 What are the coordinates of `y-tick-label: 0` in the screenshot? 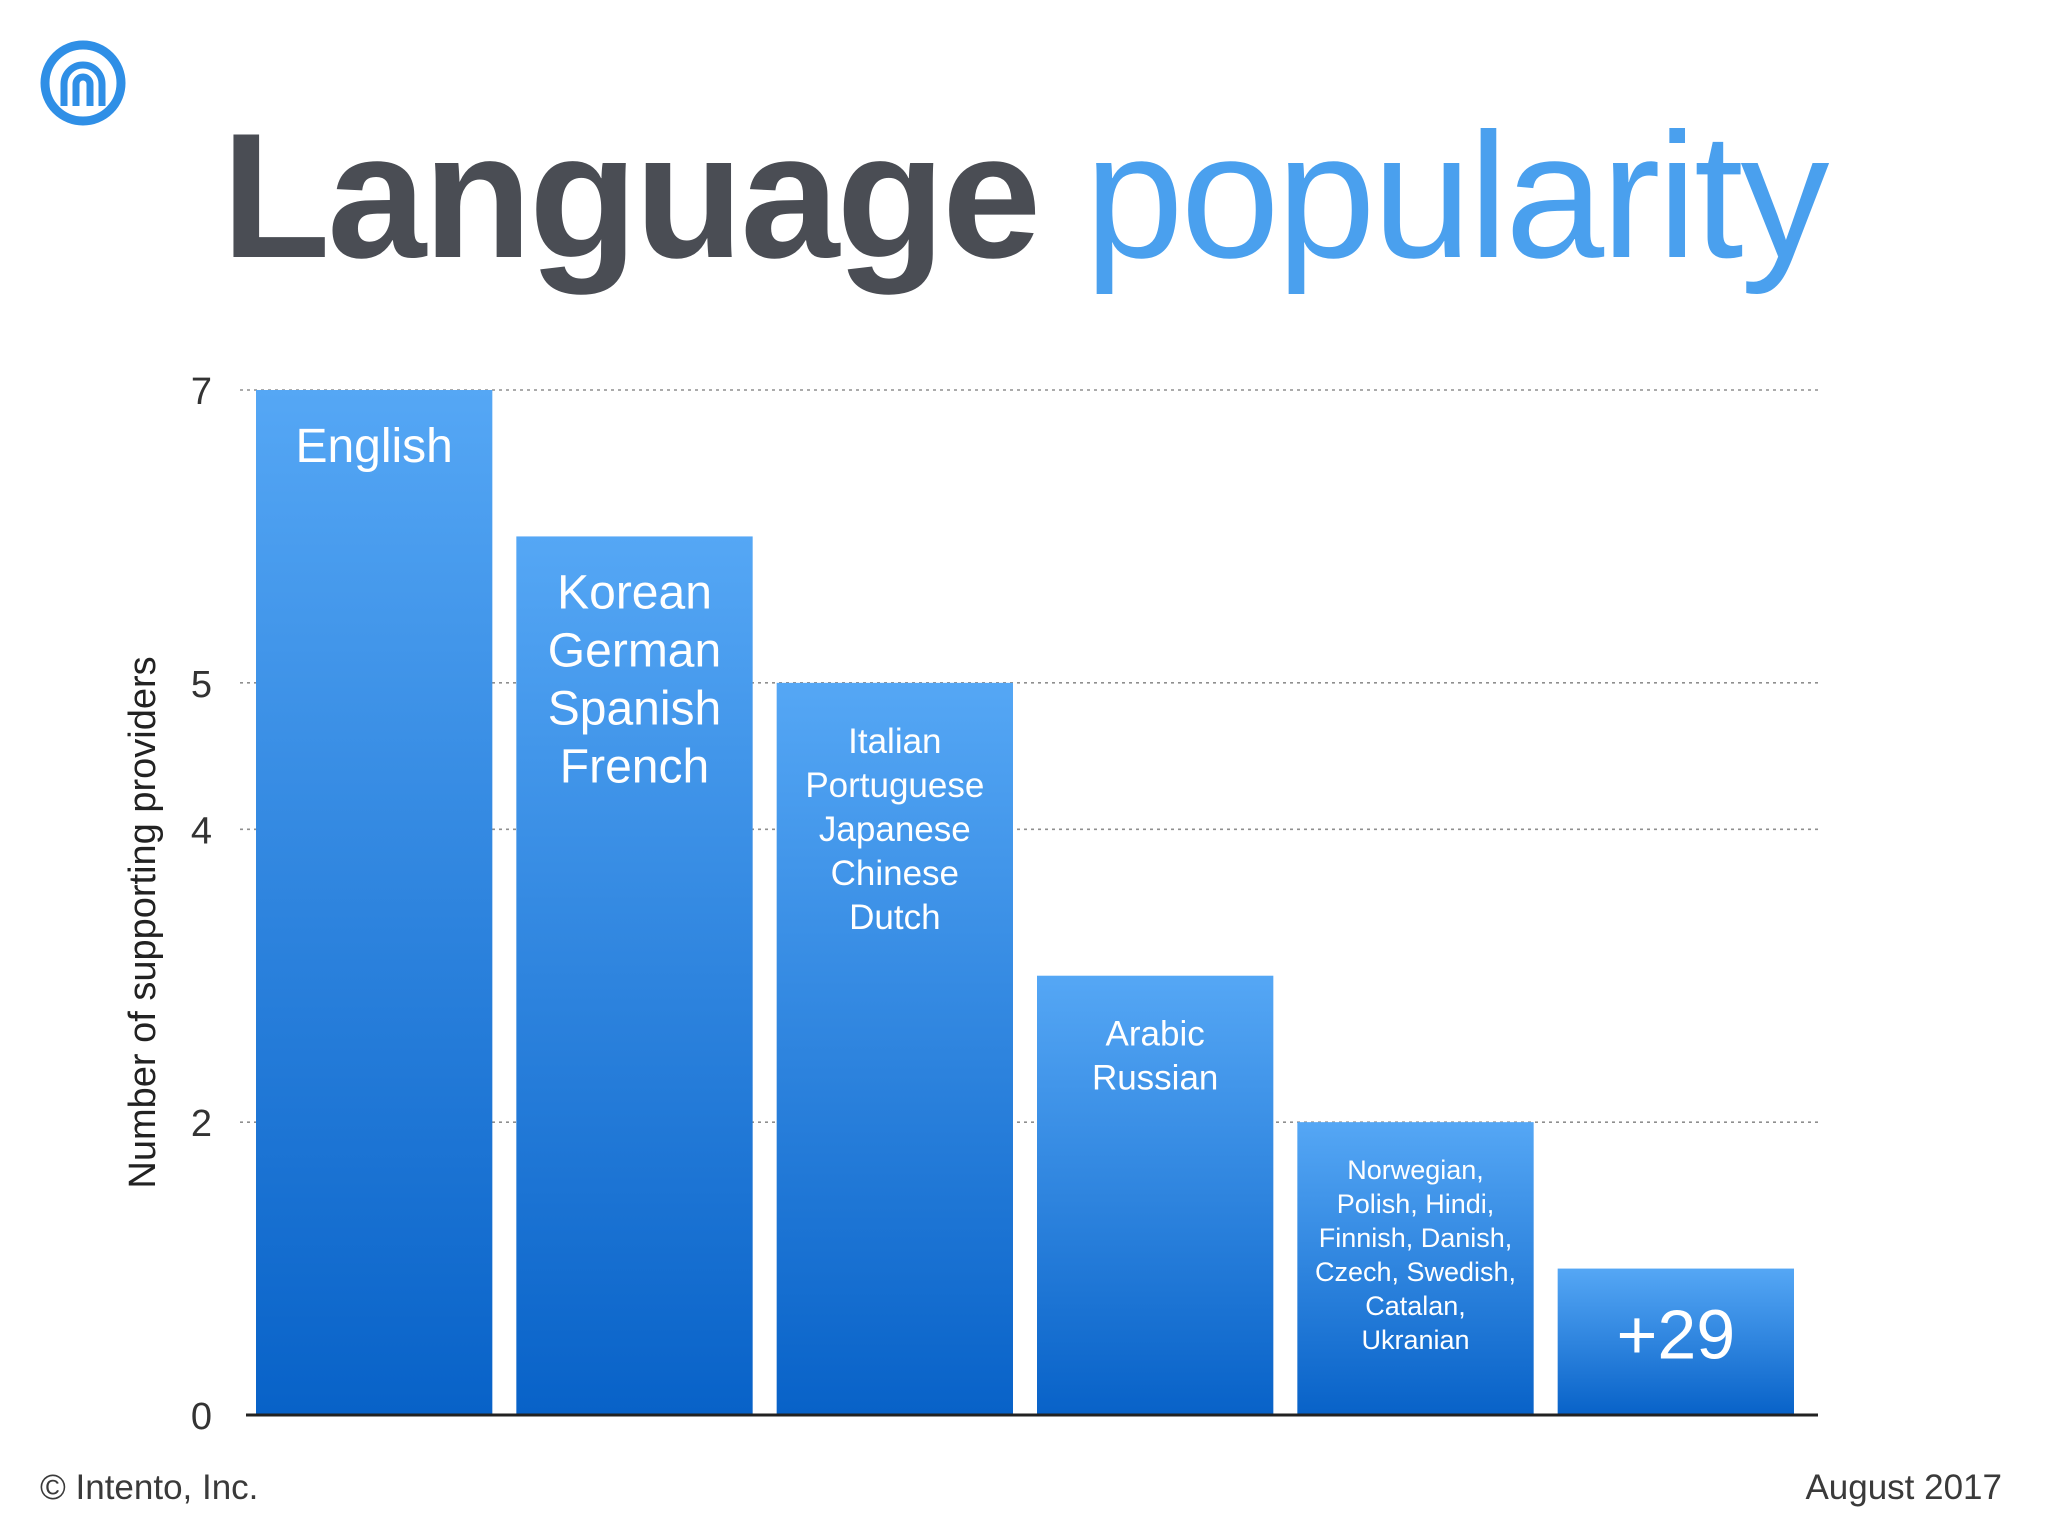 It's located at (201, 1417).